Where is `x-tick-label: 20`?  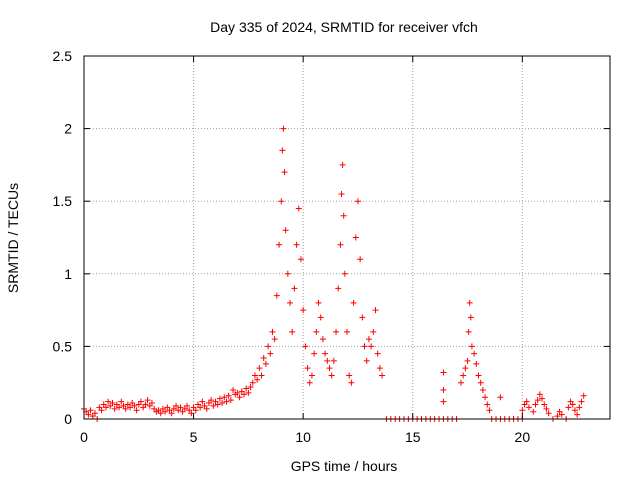
x-tick-label: 20 is located at coordinates (523, 437).